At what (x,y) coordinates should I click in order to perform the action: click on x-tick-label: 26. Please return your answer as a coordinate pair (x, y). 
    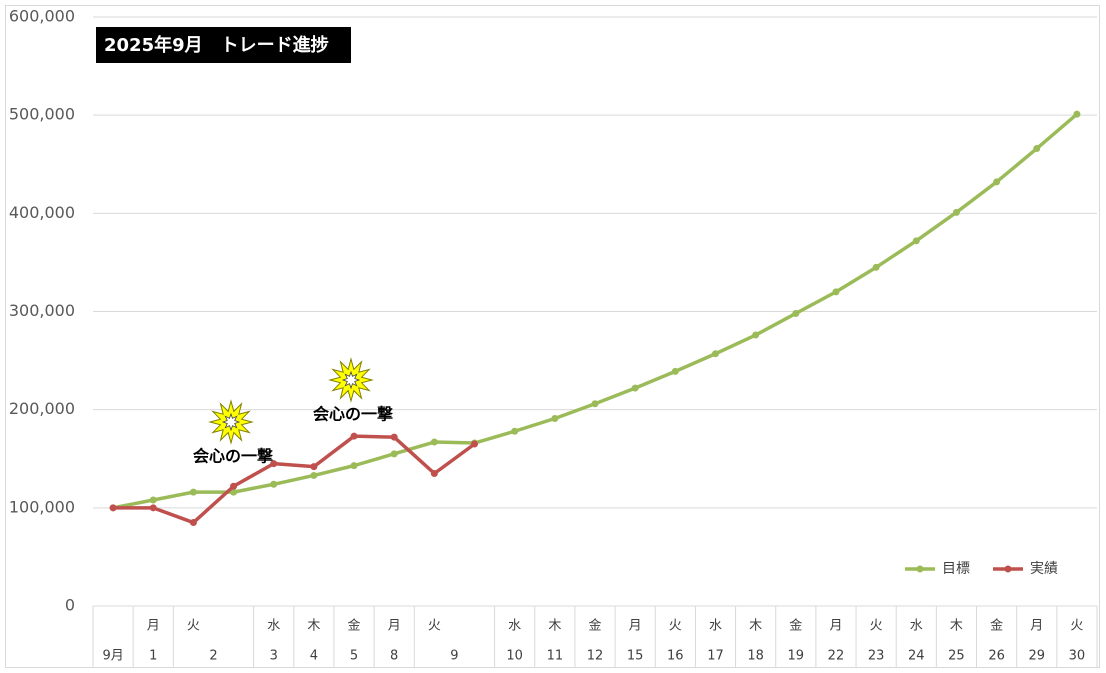
    Looking at the image, I should click on (996, 656).